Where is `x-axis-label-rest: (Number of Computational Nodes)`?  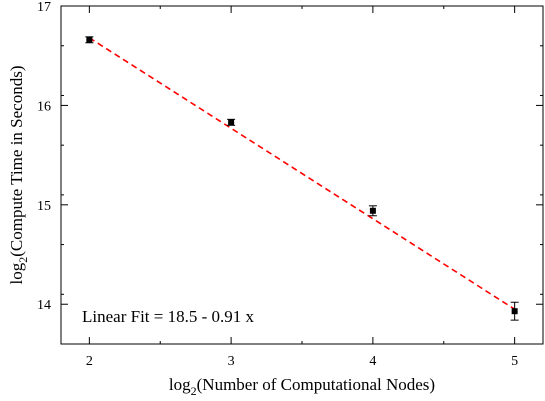
x-axis-label-rest: (Number of Computational Nodes) is located at coordinates (316, 384).